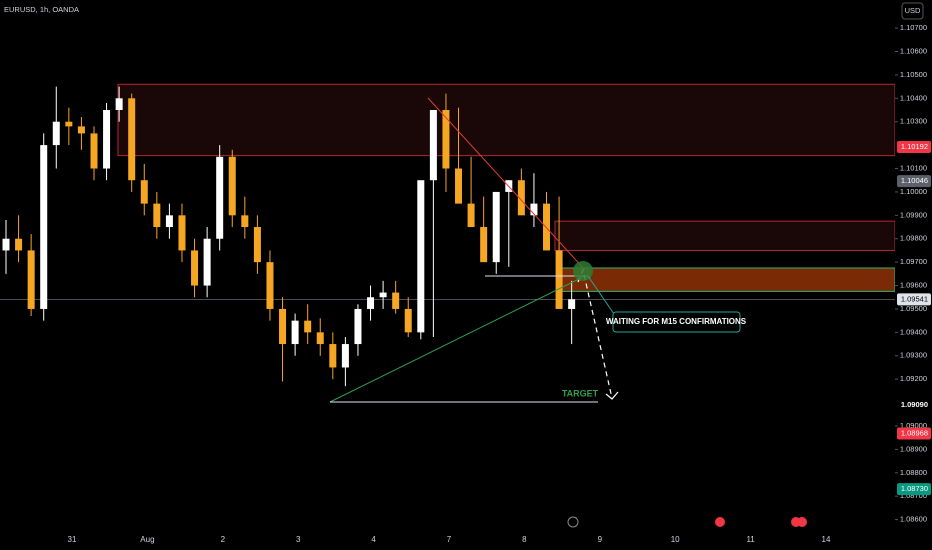  I want to click on y-tick-label: 1.08900, so click(913, 448).